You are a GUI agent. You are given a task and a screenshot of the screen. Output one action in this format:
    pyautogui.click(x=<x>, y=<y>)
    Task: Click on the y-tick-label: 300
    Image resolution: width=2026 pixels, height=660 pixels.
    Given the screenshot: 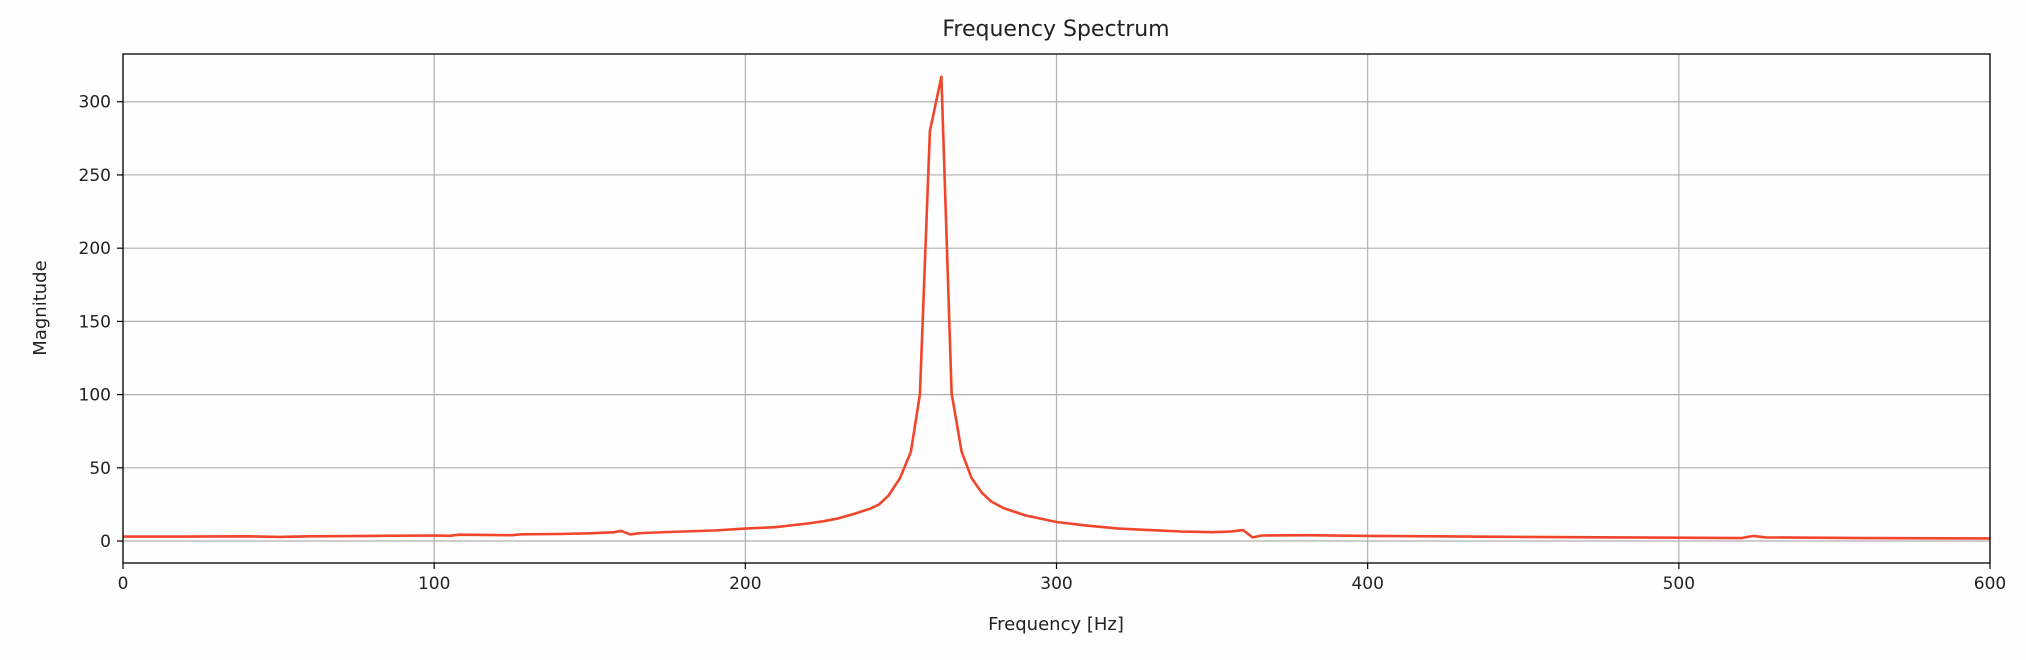 What is the action you would take?
    pyautogui.click(x=95, y=103)
    